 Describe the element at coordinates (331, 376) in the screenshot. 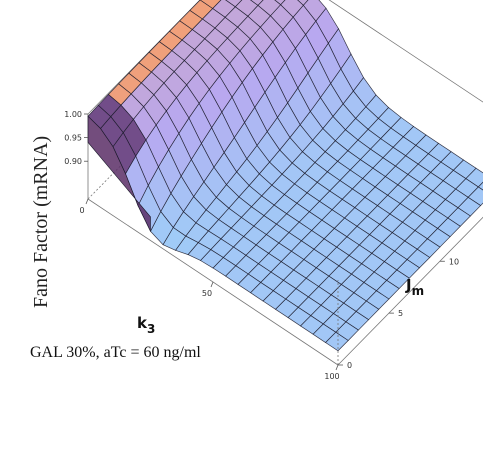

I see `x-tick-label: 100` at that location.